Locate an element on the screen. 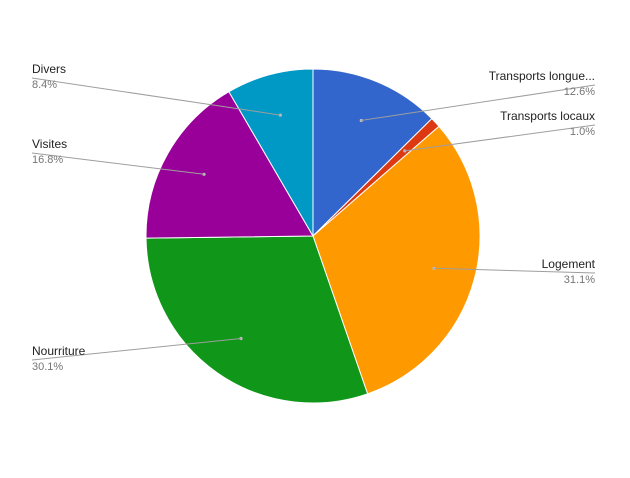  slice-label-visites: Visites is located at coordinates (49, 144).